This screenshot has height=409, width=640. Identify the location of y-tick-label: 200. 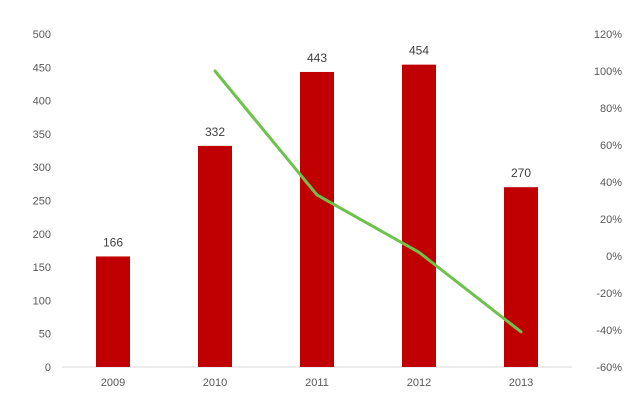
(42, 235).